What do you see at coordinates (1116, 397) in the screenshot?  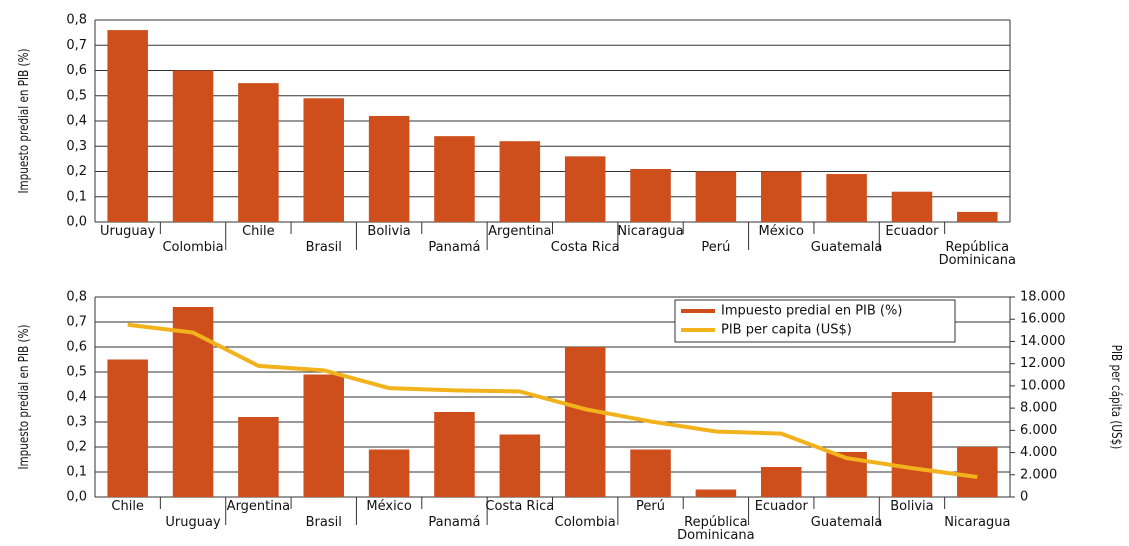 I see `y2-axis-label: PIB per cápita (US$)` at bounding box center [1116, 397].